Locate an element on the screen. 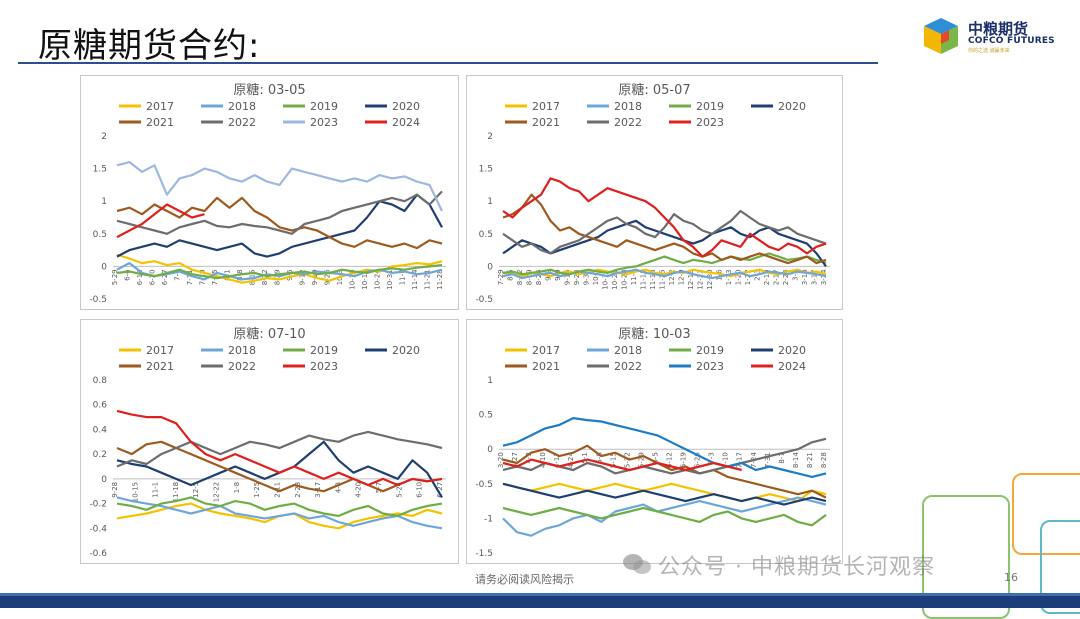 The image size is (1080, 619). legend-label: 2024 is located at coordinates (792, 366).